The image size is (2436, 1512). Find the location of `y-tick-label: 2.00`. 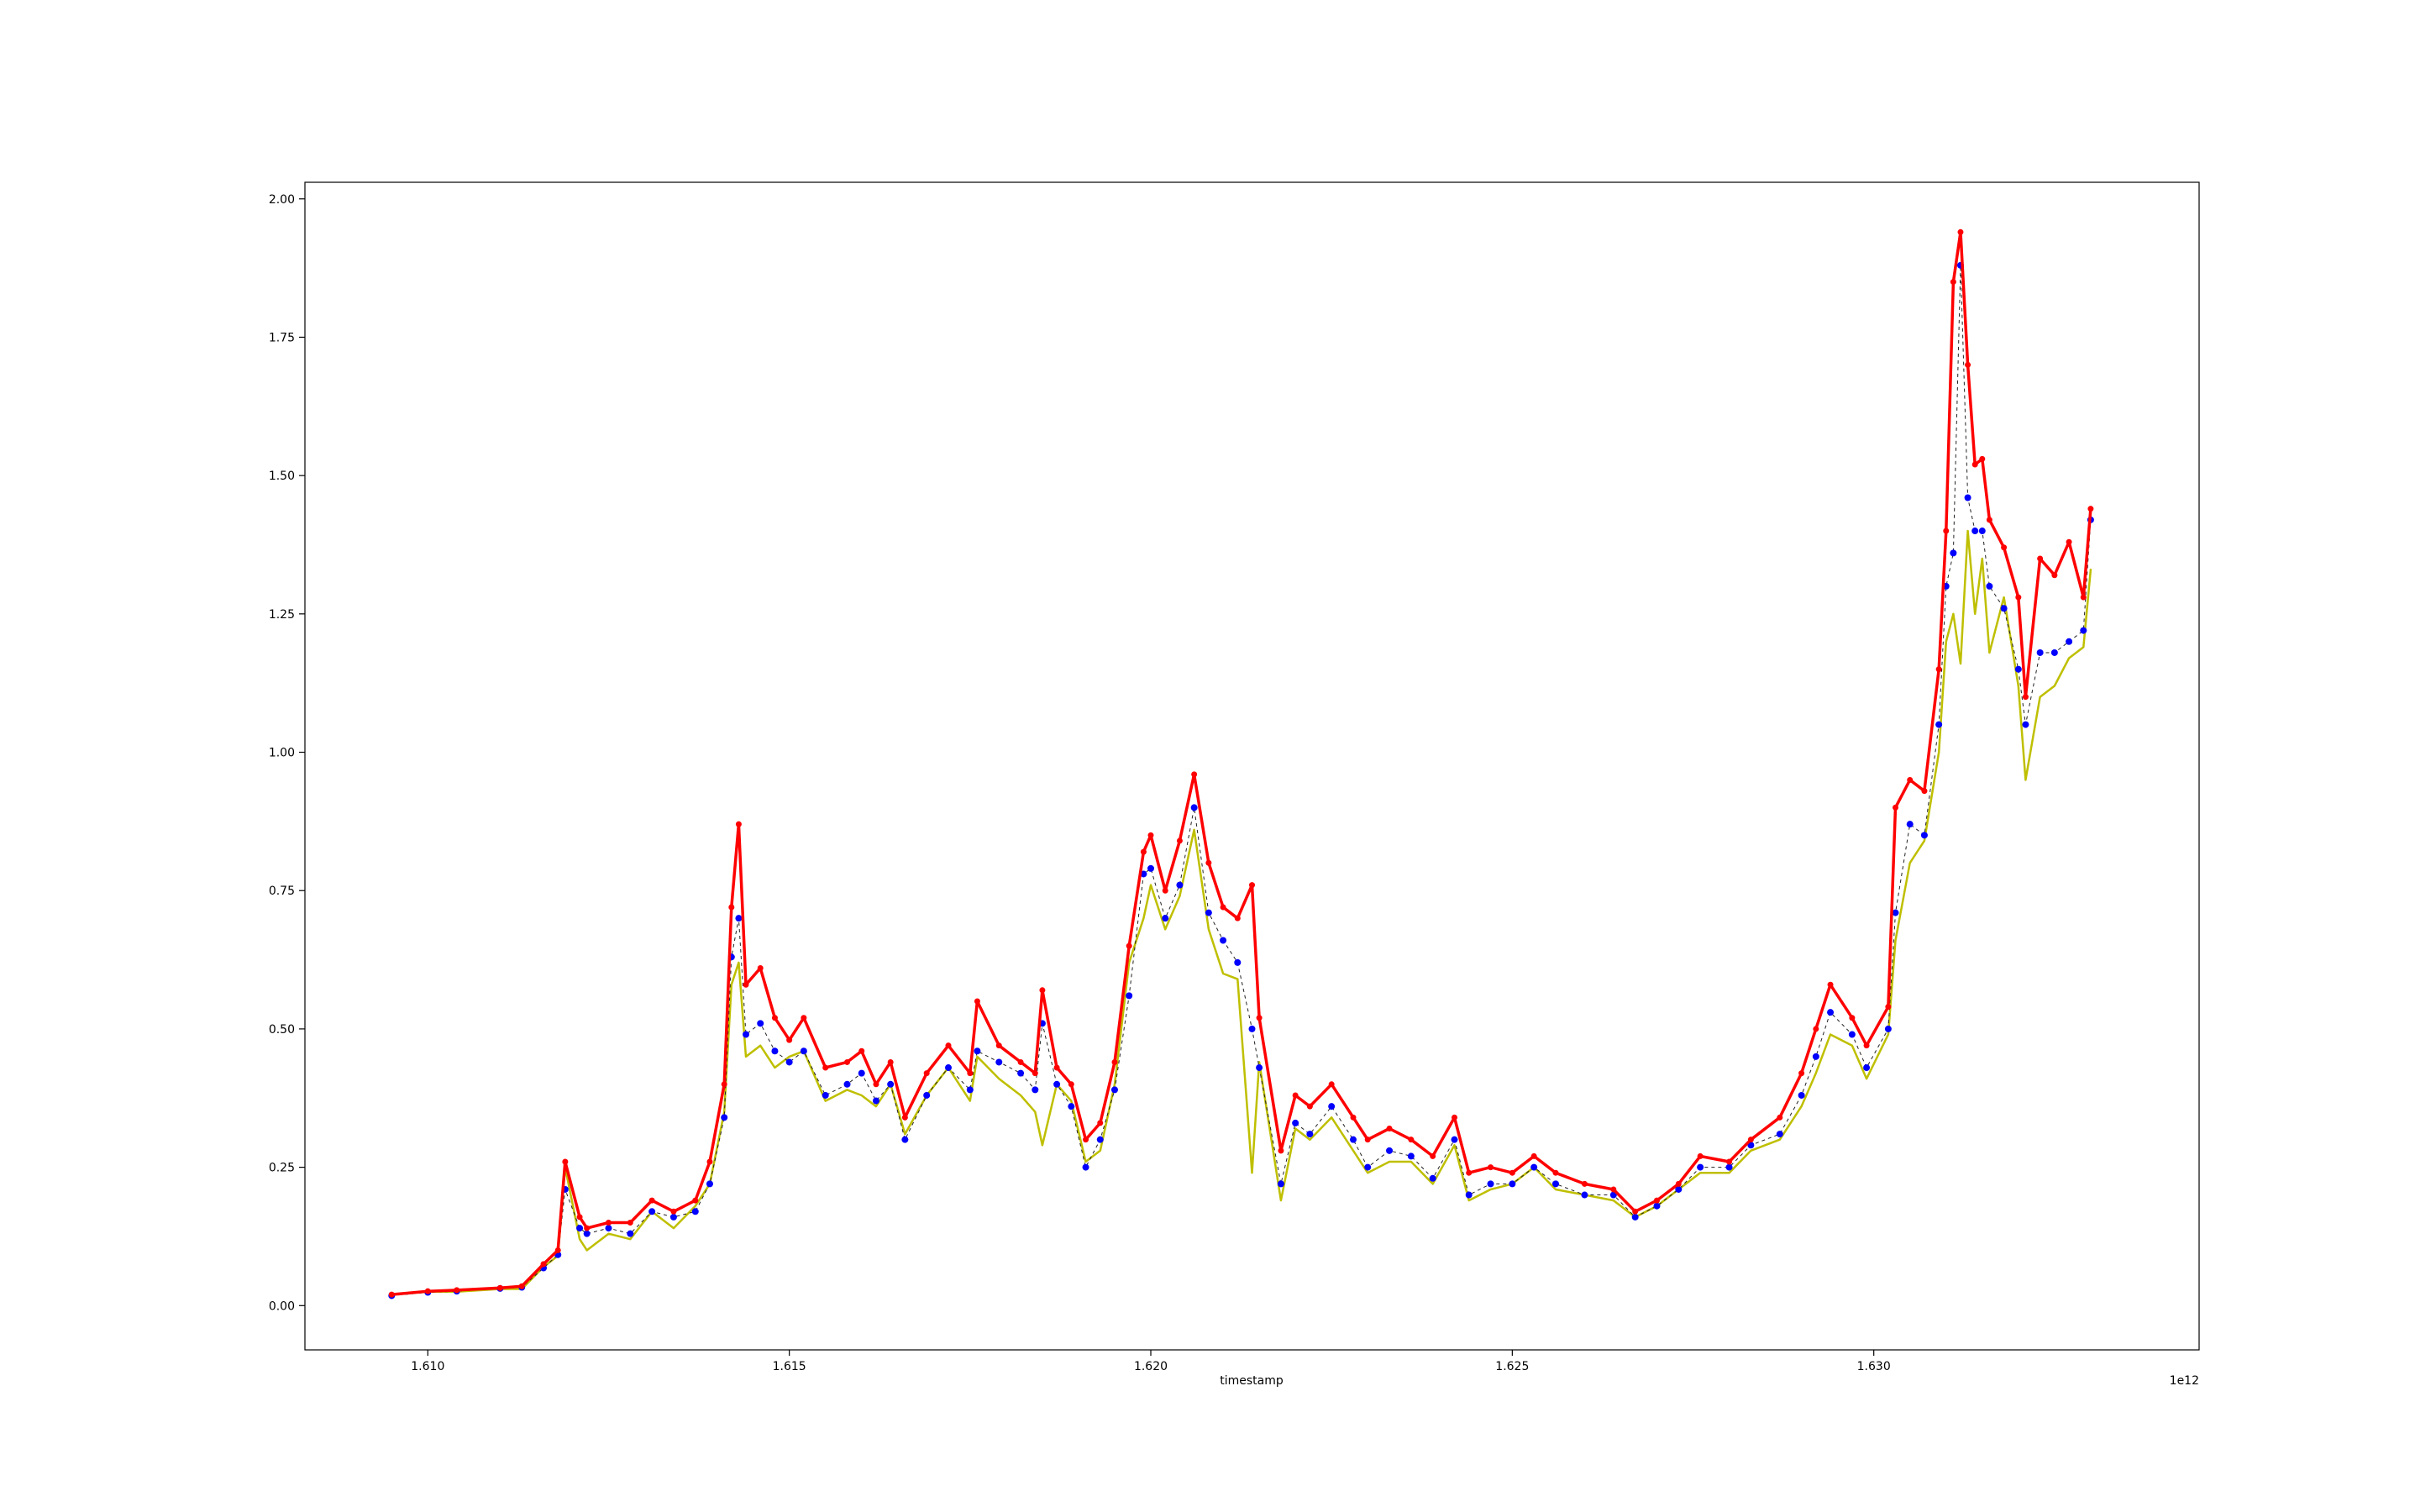

y-tick-label: 2.00 is located at coordinates (282, 200).